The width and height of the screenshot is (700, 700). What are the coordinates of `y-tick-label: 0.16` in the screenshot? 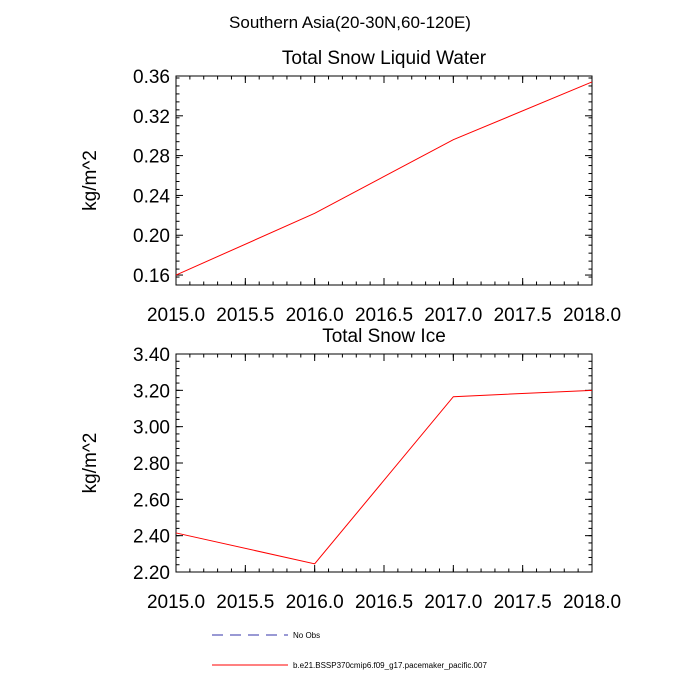 It's located at (151, 276).